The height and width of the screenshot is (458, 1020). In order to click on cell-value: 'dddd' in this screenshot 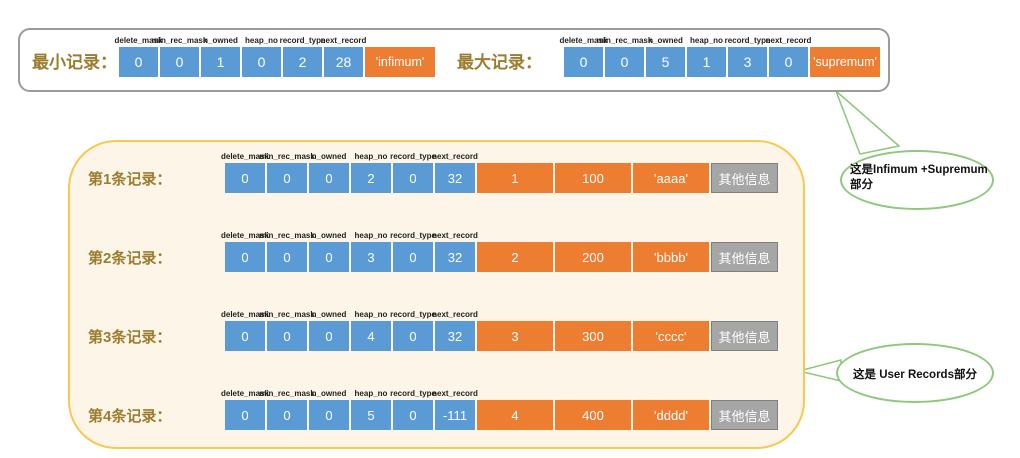, I will do `click(671, 415)`.